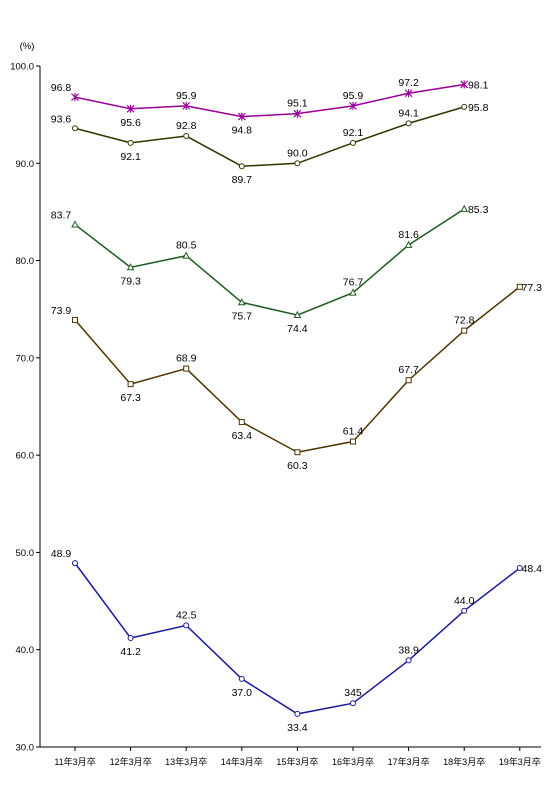  Describe the element at coordinates (130, 123) in the screenshot. I see `data-label: 95.6` at that location.